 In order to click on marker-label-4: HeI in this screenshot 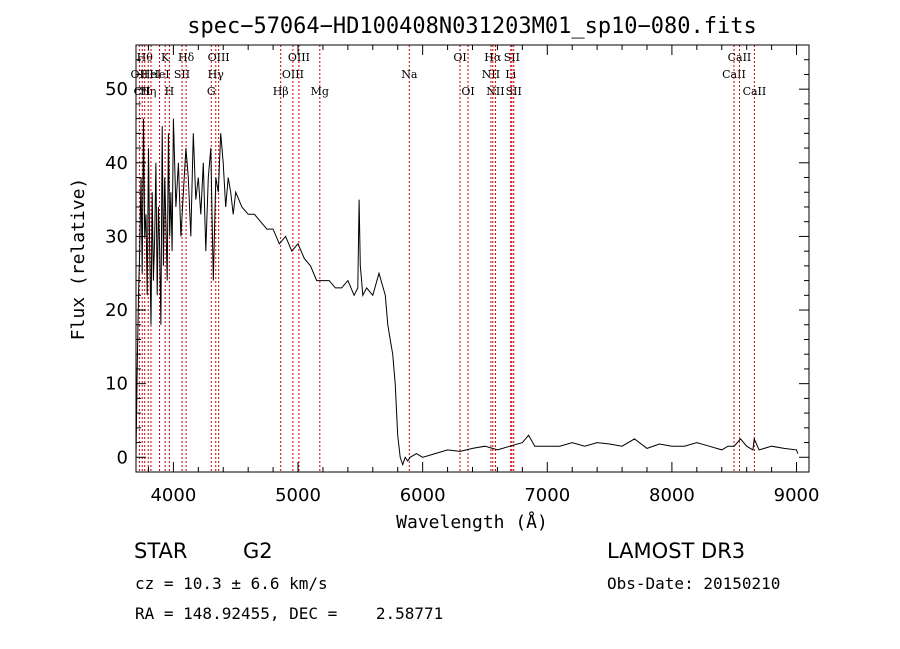, I will do `click(151, 74)`.